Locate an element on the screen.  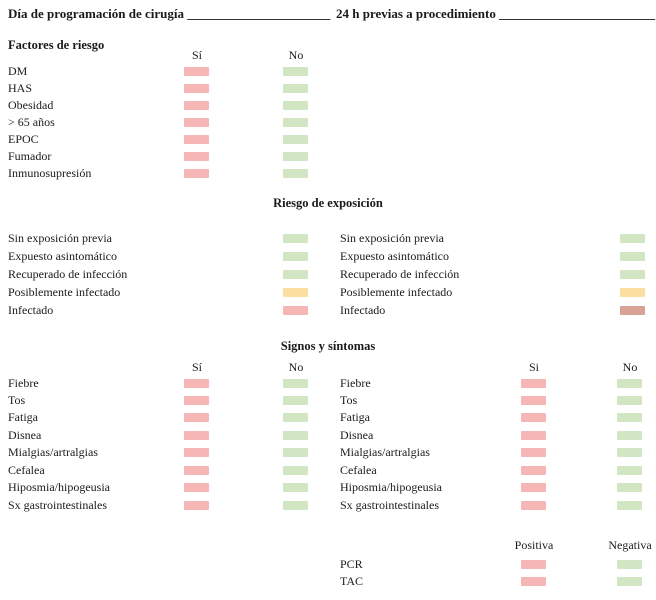
symptom-row: Fiebre Fiebre is located at coordinates (328, 383).